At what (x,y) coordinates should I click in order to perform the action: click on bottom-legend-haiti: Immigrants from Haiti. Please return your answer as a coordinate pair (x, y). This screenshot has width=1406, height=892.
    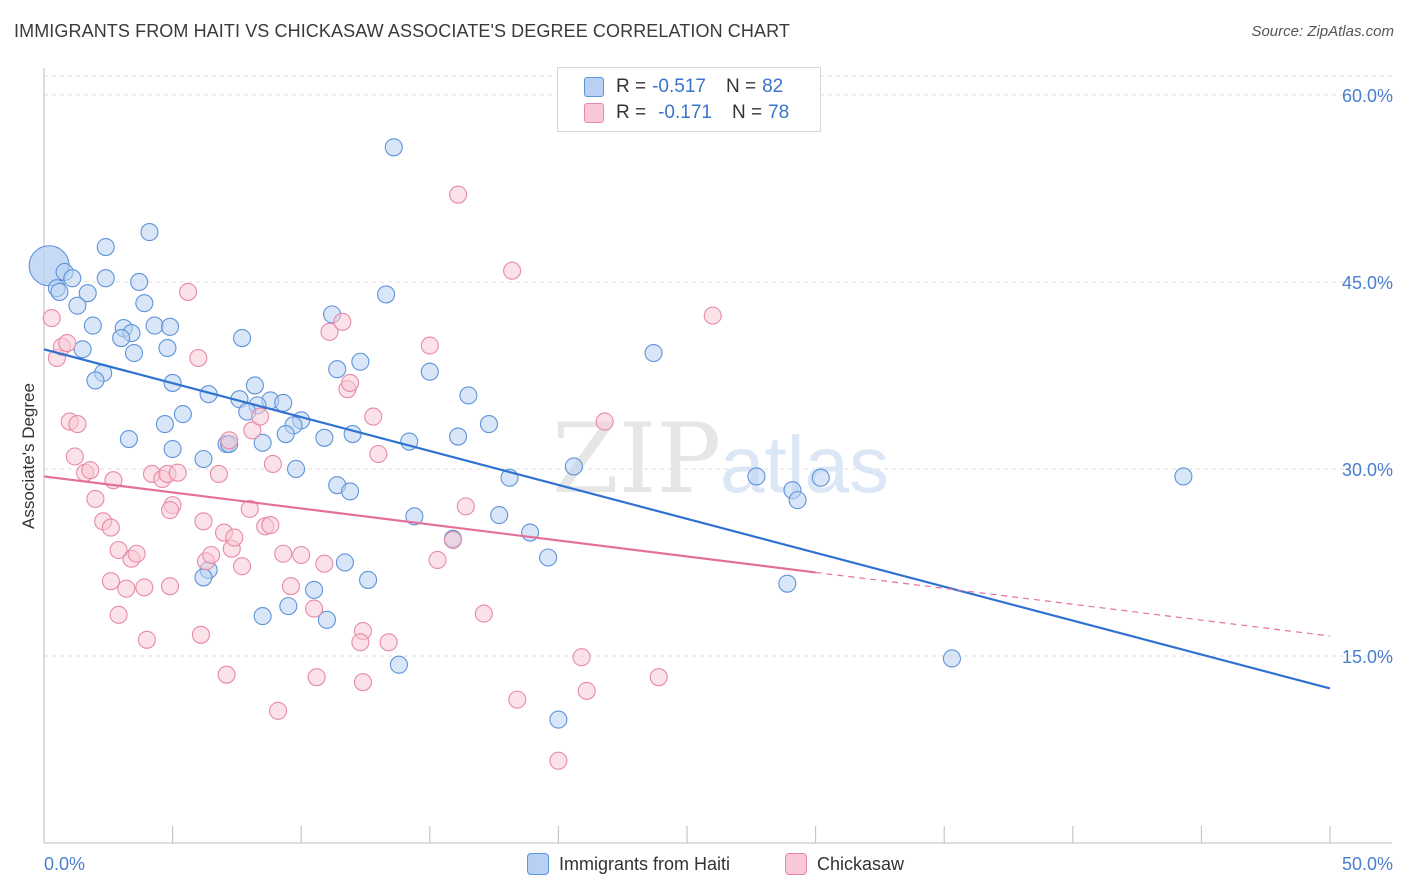
    Looking at the image, I should click on (628, 864).